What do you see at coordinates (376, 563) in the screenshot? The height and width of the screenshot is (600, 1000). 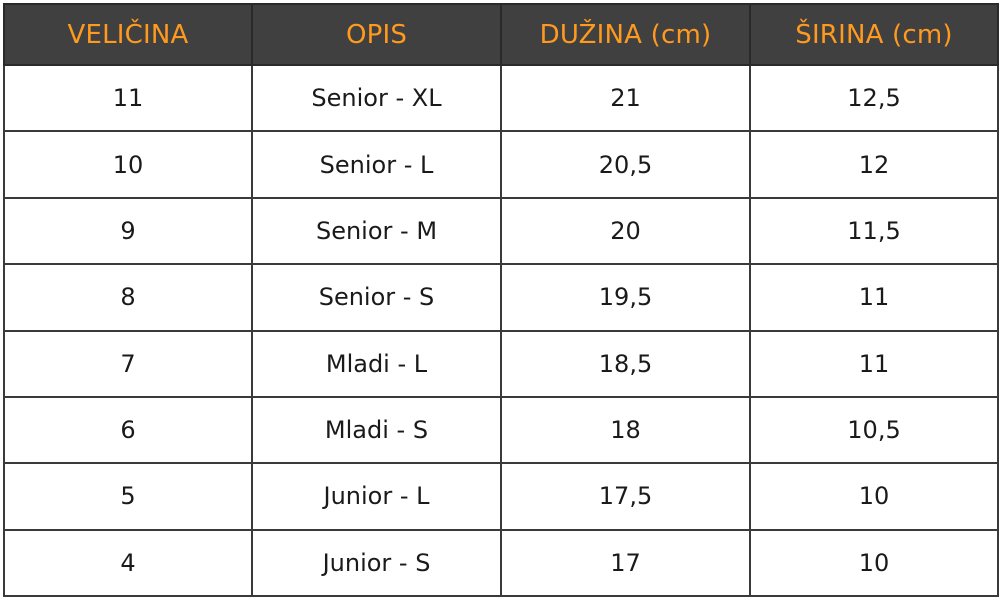 I see `cell-opis: Junior - S` at bounding box center [376, 563].